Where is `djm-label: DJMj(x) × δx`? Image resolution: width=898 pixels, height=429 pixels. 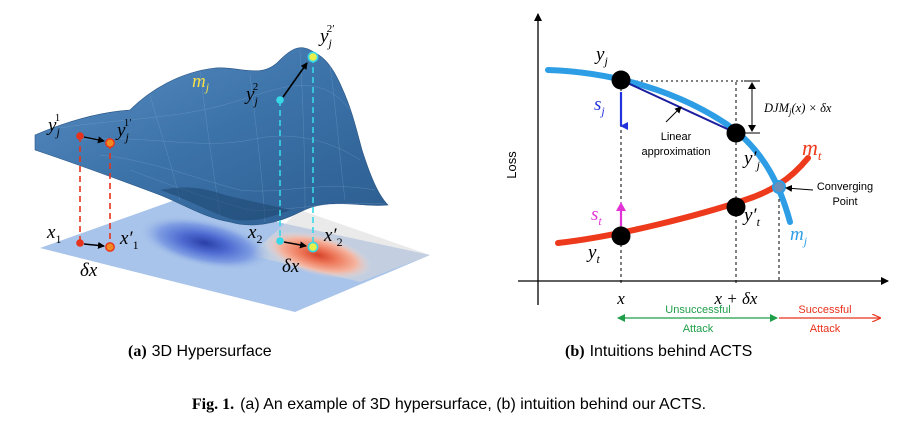
djm-label: DJMj(x) × δx is located at coordinates (797, 109).